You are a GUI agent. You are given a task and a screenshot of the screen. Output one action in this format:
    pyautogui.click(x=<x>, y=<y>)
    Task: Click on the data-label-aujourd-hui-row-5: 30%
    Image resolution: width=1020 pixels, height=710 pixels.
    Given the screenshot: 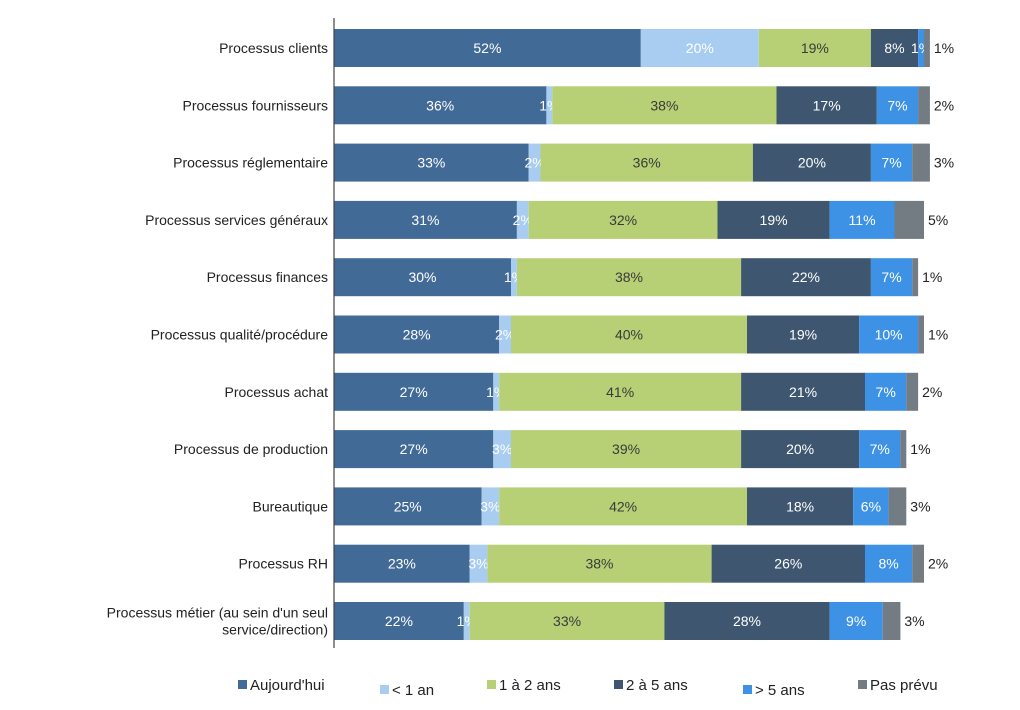 What is the action you would take?
    pyautogui.click(x=422, y=277)
    